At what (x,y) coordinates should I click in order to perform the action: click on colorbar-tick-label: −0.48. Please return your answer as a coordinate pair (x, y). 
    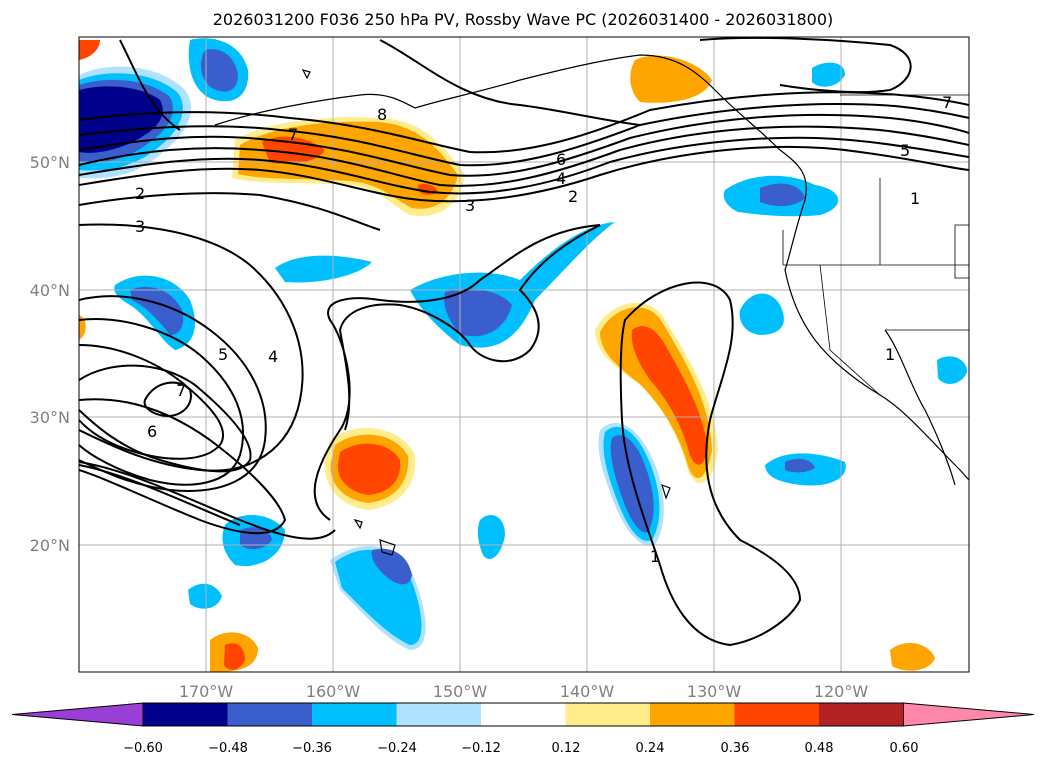
    Looking at the image, I should click on (228, 748).